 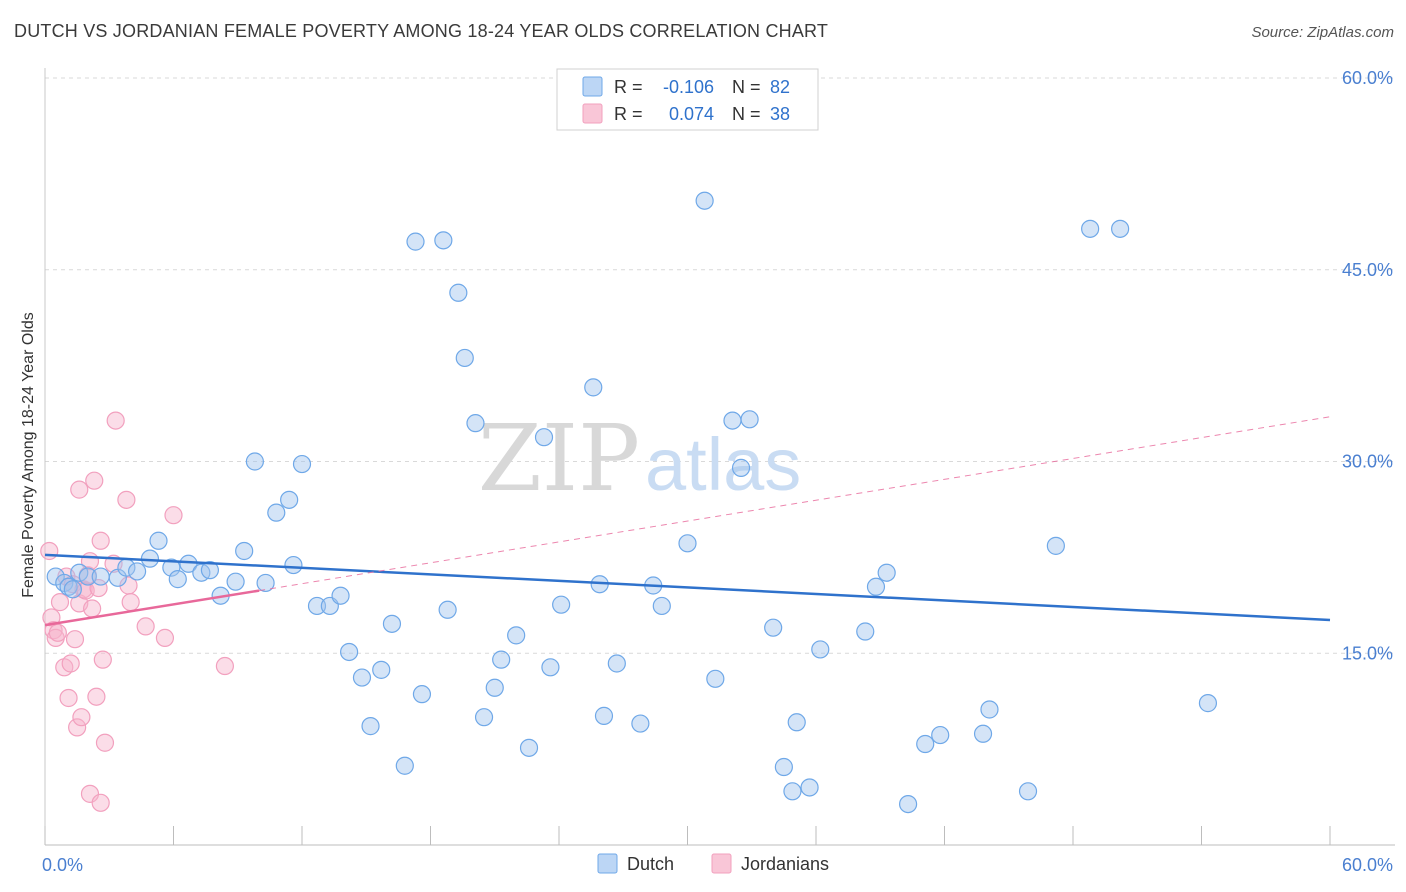 What do you see at coordinates (62, 865) in the screenshot?
I see `x-tick-label: 0.0%` at bounding box center [62, 865].